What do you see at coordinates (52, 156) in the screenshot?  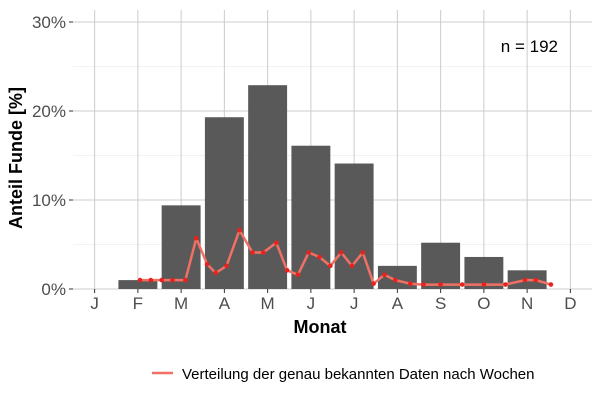 I see `y-axis: 0% 10% 20% 30%` at bounding box center [52, 156].